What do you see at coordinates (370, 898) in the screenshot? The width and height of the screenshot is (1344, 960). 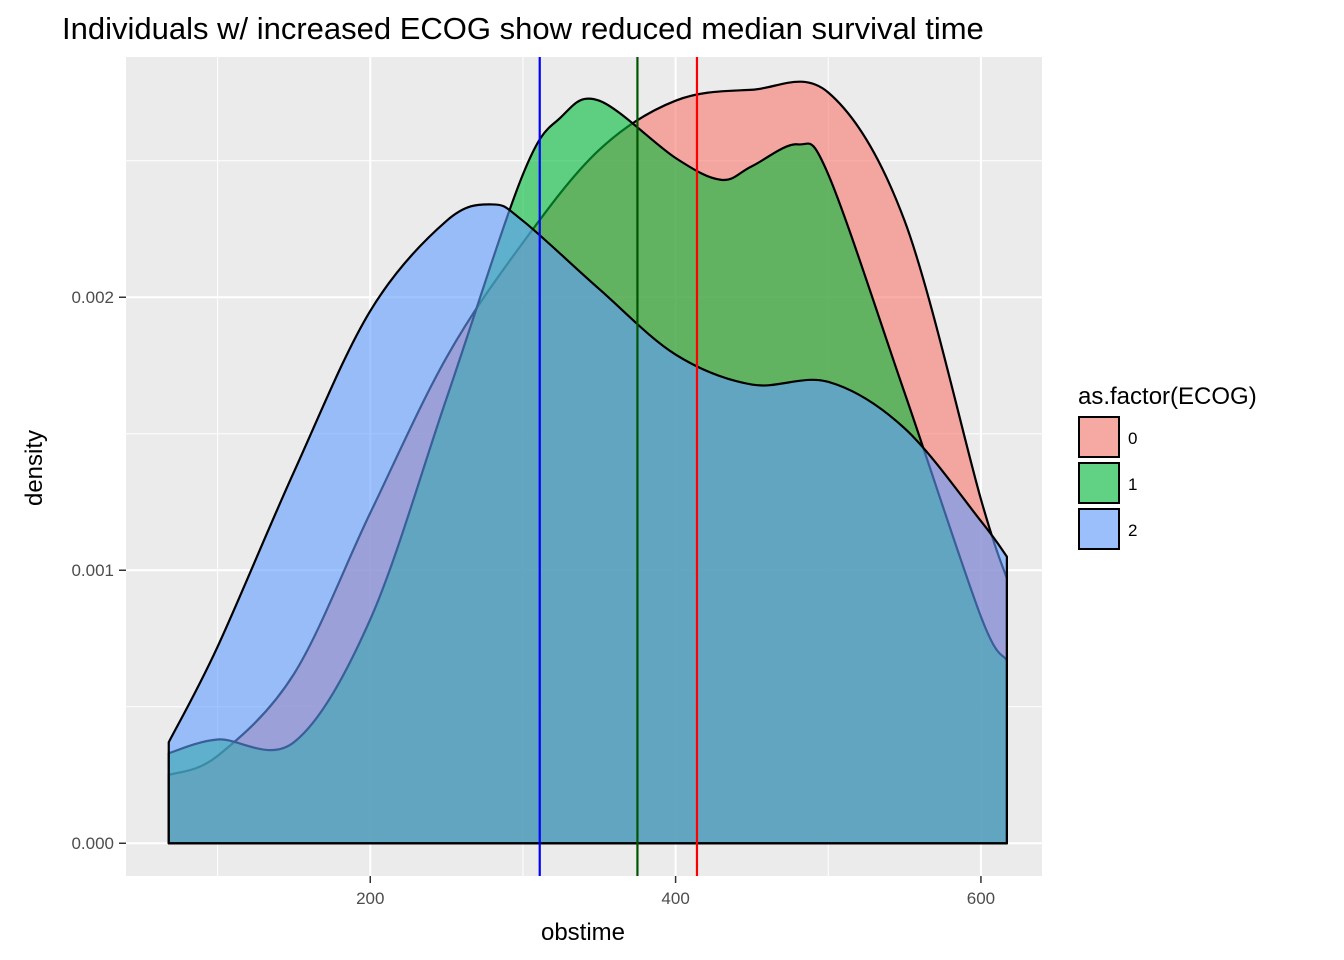 I see `x-tick-label: 200` at bounding box center [370, 898].